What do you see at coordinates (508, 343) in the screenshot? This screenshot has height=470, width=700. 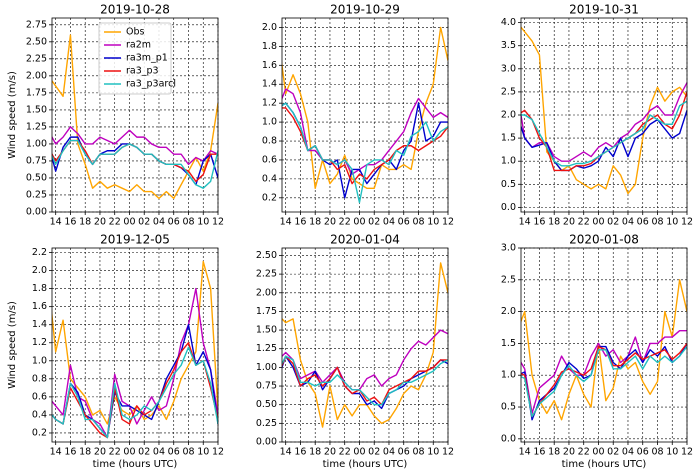 I see `y-tick-label: 1.5` at bounding box center [508, 343].